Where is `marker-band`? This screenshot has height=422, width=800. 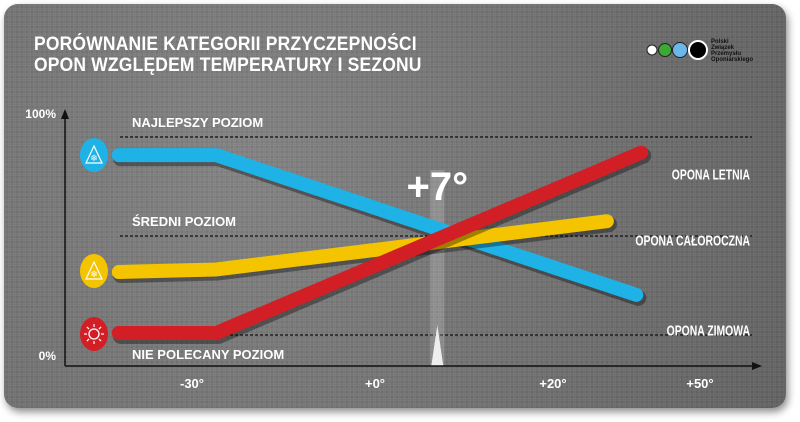 marker-band is located at coordinates (437, 268).